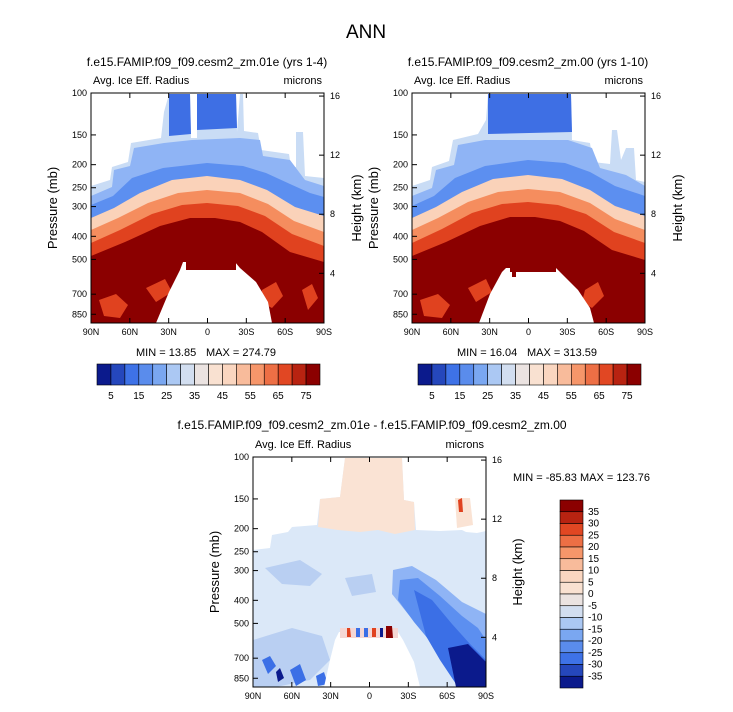 The width and height of the screenshot is (733, 712). I want to click on panel-a-ytick-right-label: 12, so click(335, 155).